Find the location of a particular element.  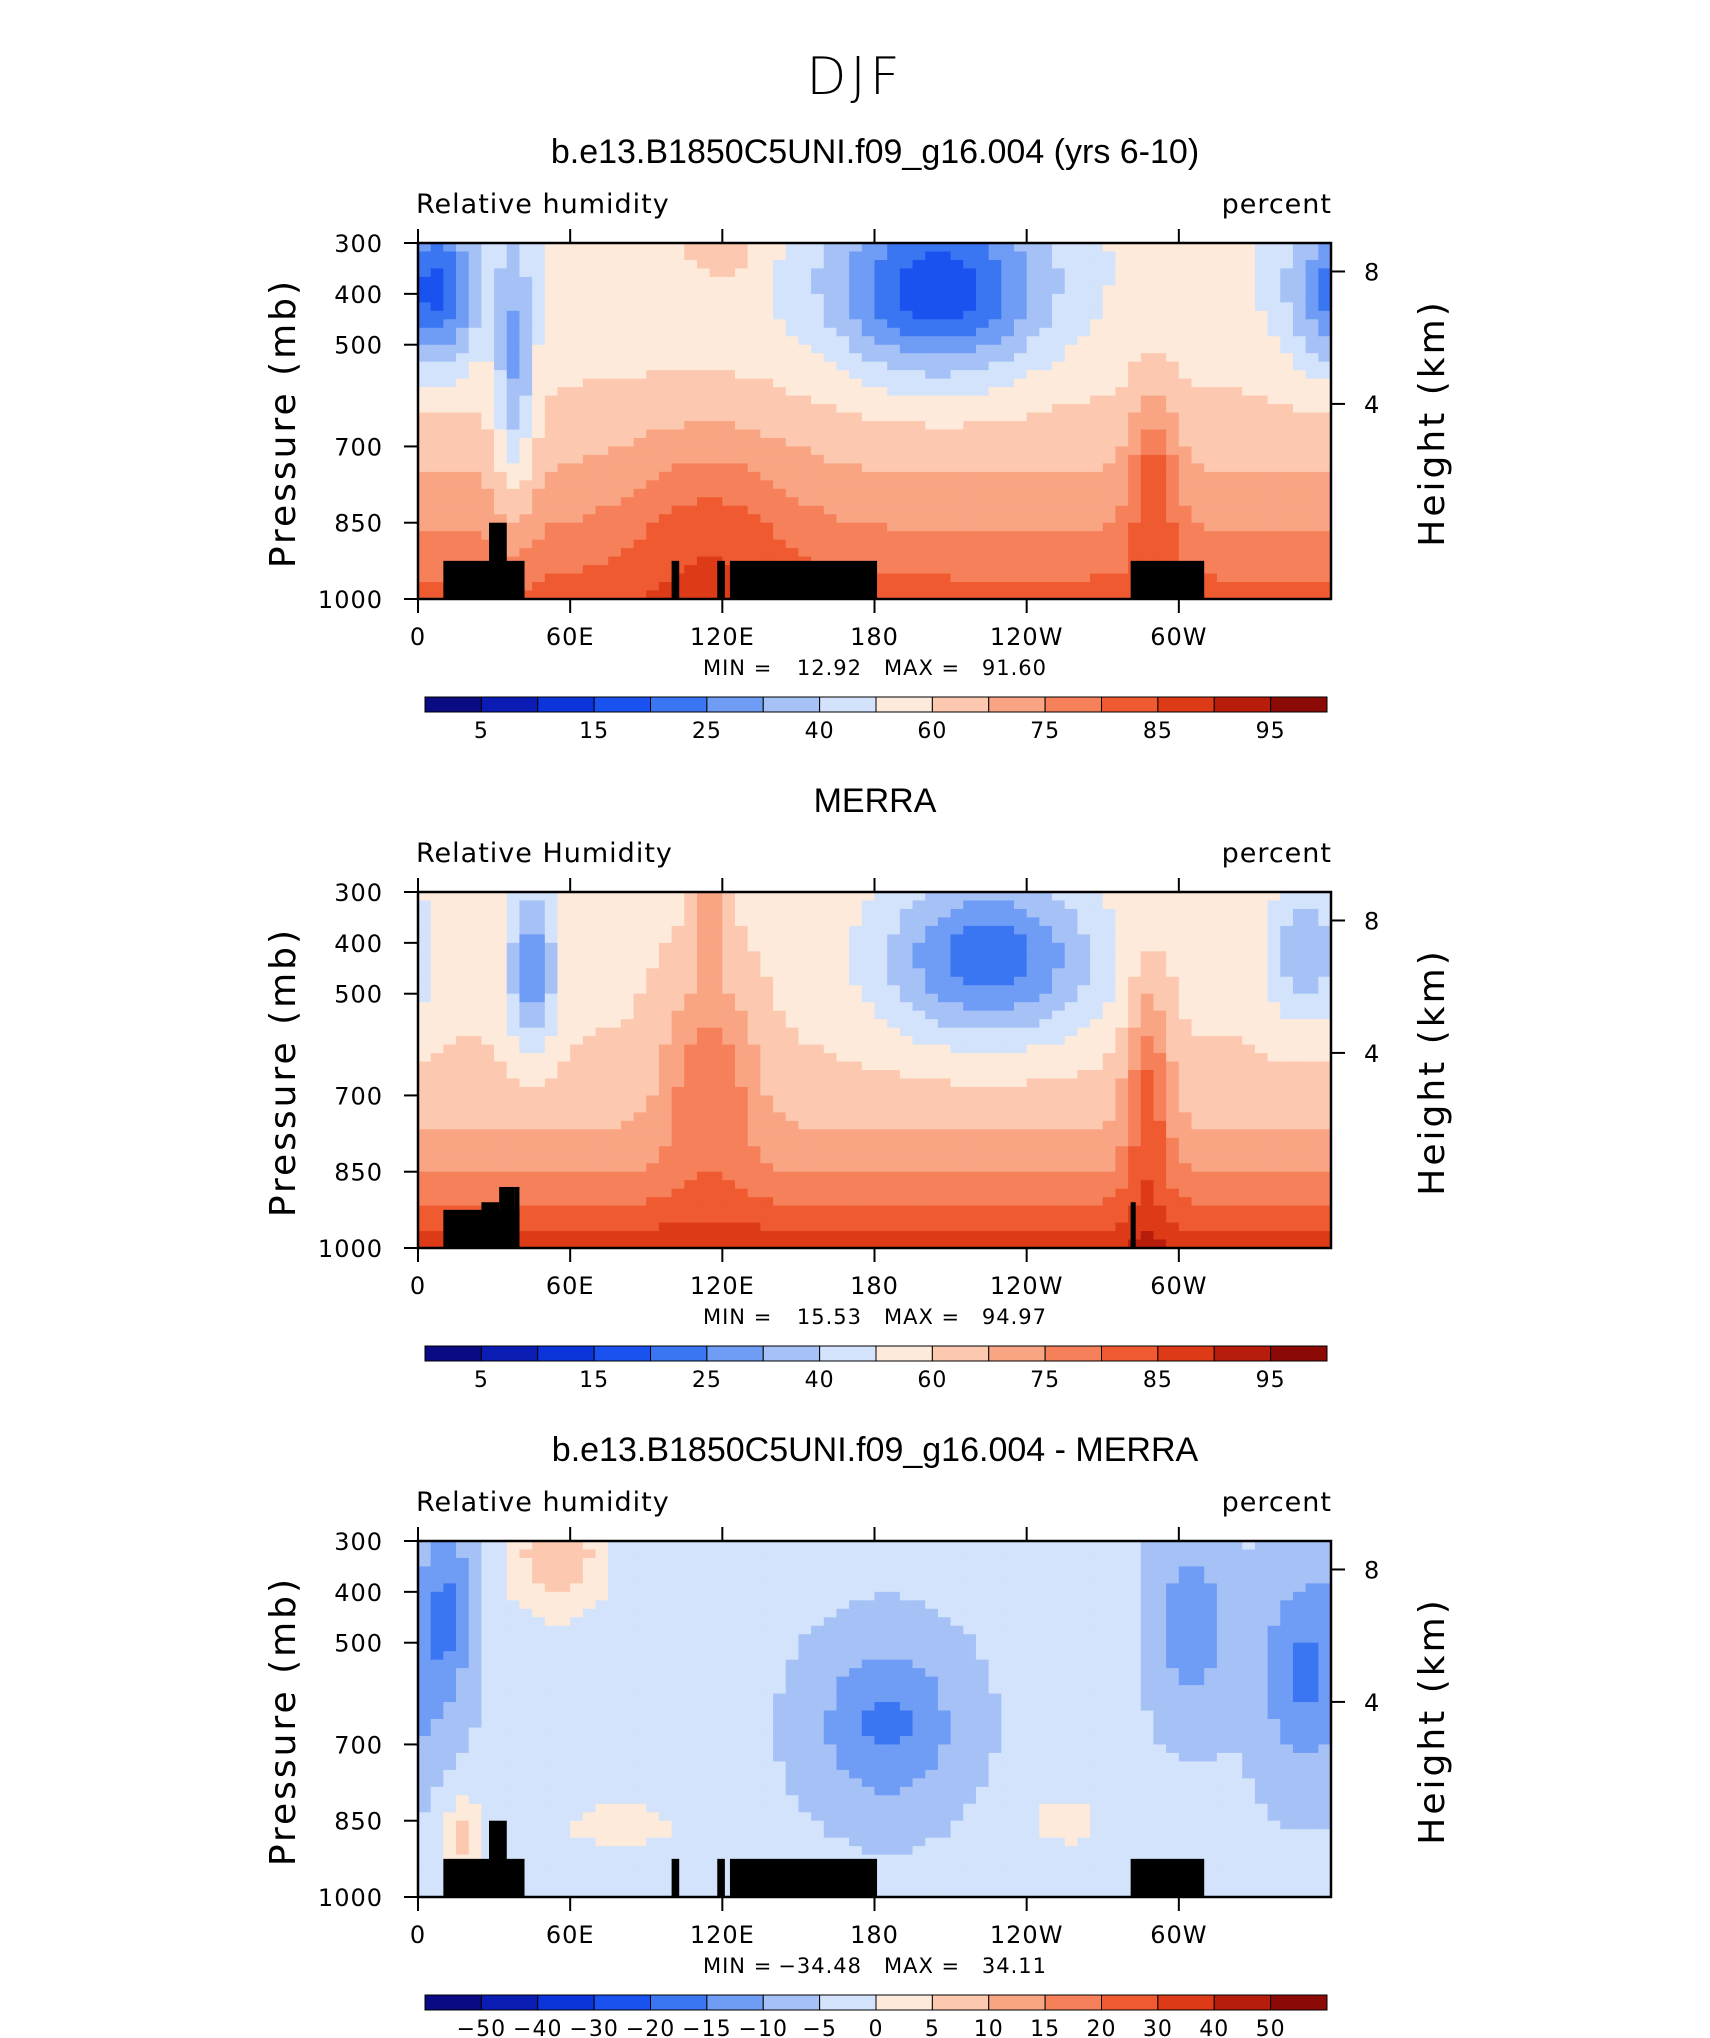

land-mask is located at coordinates (803, 579).